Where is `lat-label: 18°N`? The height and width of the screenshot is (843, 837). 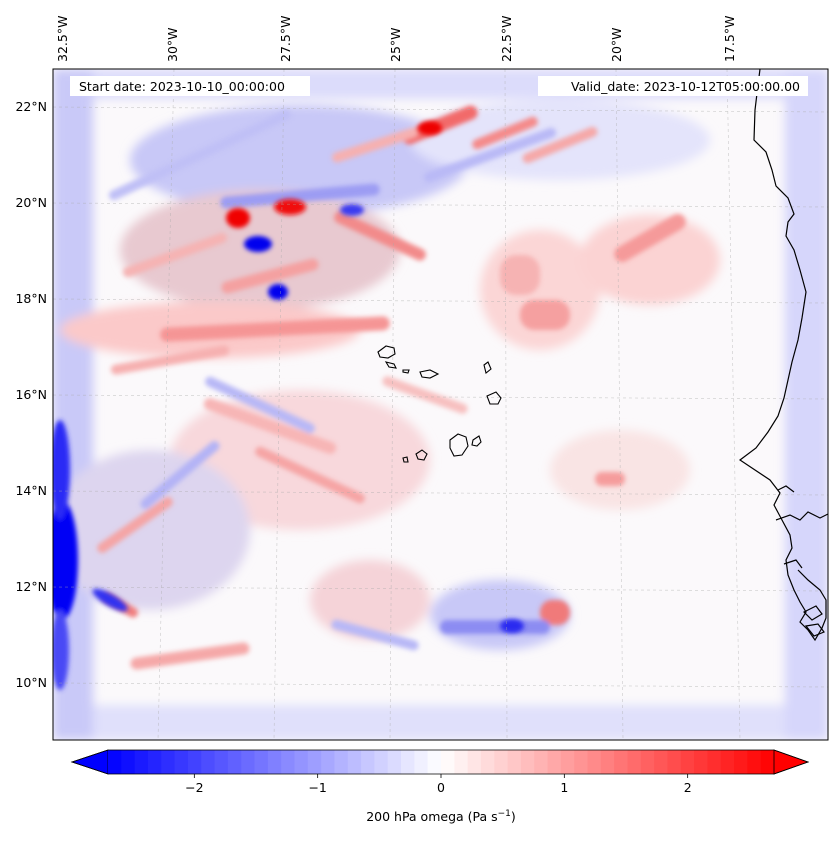
lat-label: 18°N is located at coordinates (31, 298).